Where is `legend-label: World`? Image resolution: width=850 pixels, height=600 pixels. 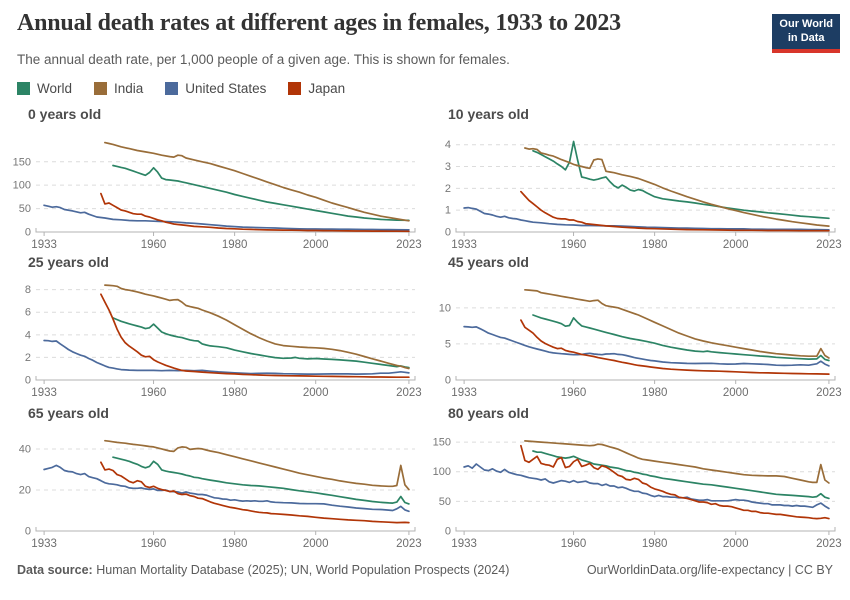 legend-label: World is located at coordinates (55, 88).